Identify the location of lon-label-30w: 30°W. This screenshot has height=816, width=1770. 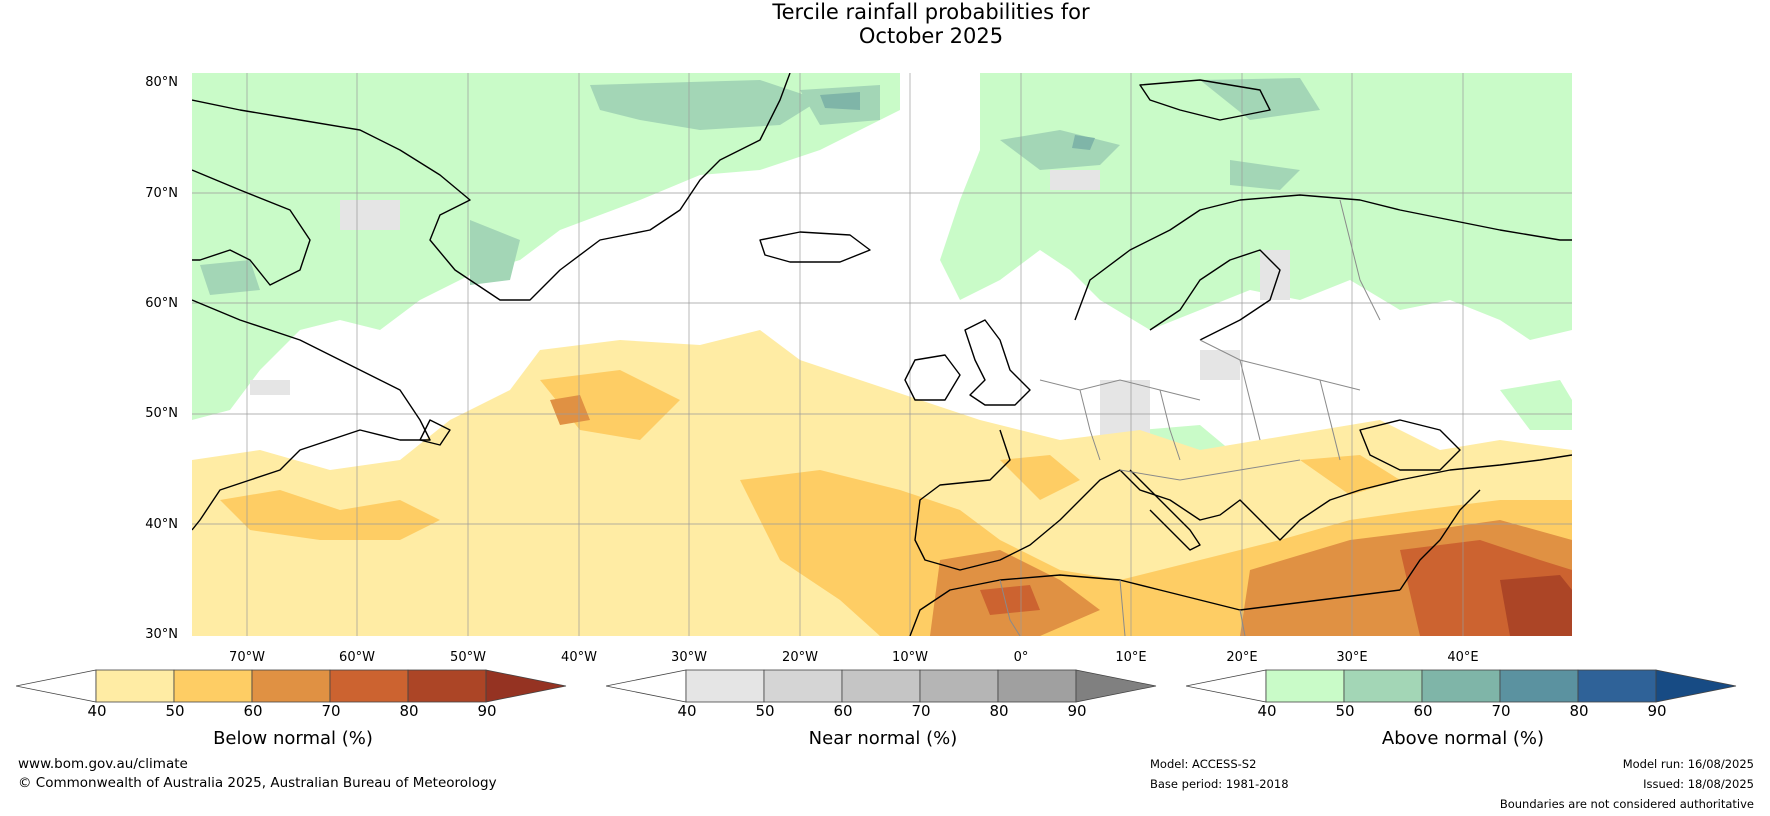
(689, 657).